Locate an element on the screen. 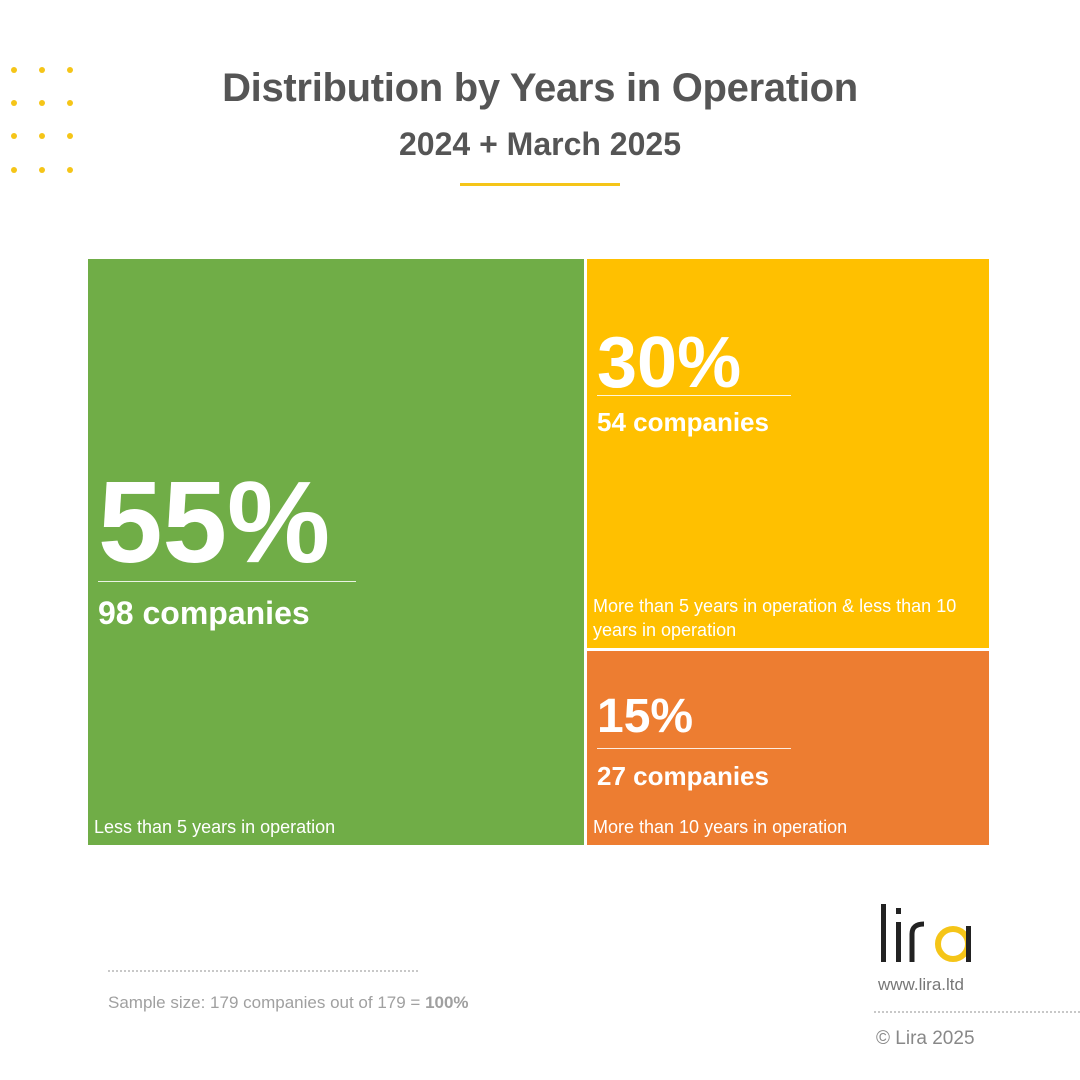 This screenshot has width=1080, height=1080. chart-title: Distribution by Years in Operation is located at coordinates (540, 88).